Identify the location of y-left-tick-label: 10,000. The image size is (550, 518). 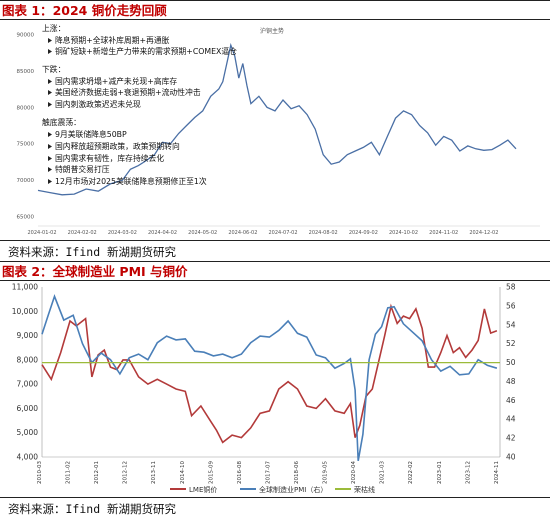
(25, 311).